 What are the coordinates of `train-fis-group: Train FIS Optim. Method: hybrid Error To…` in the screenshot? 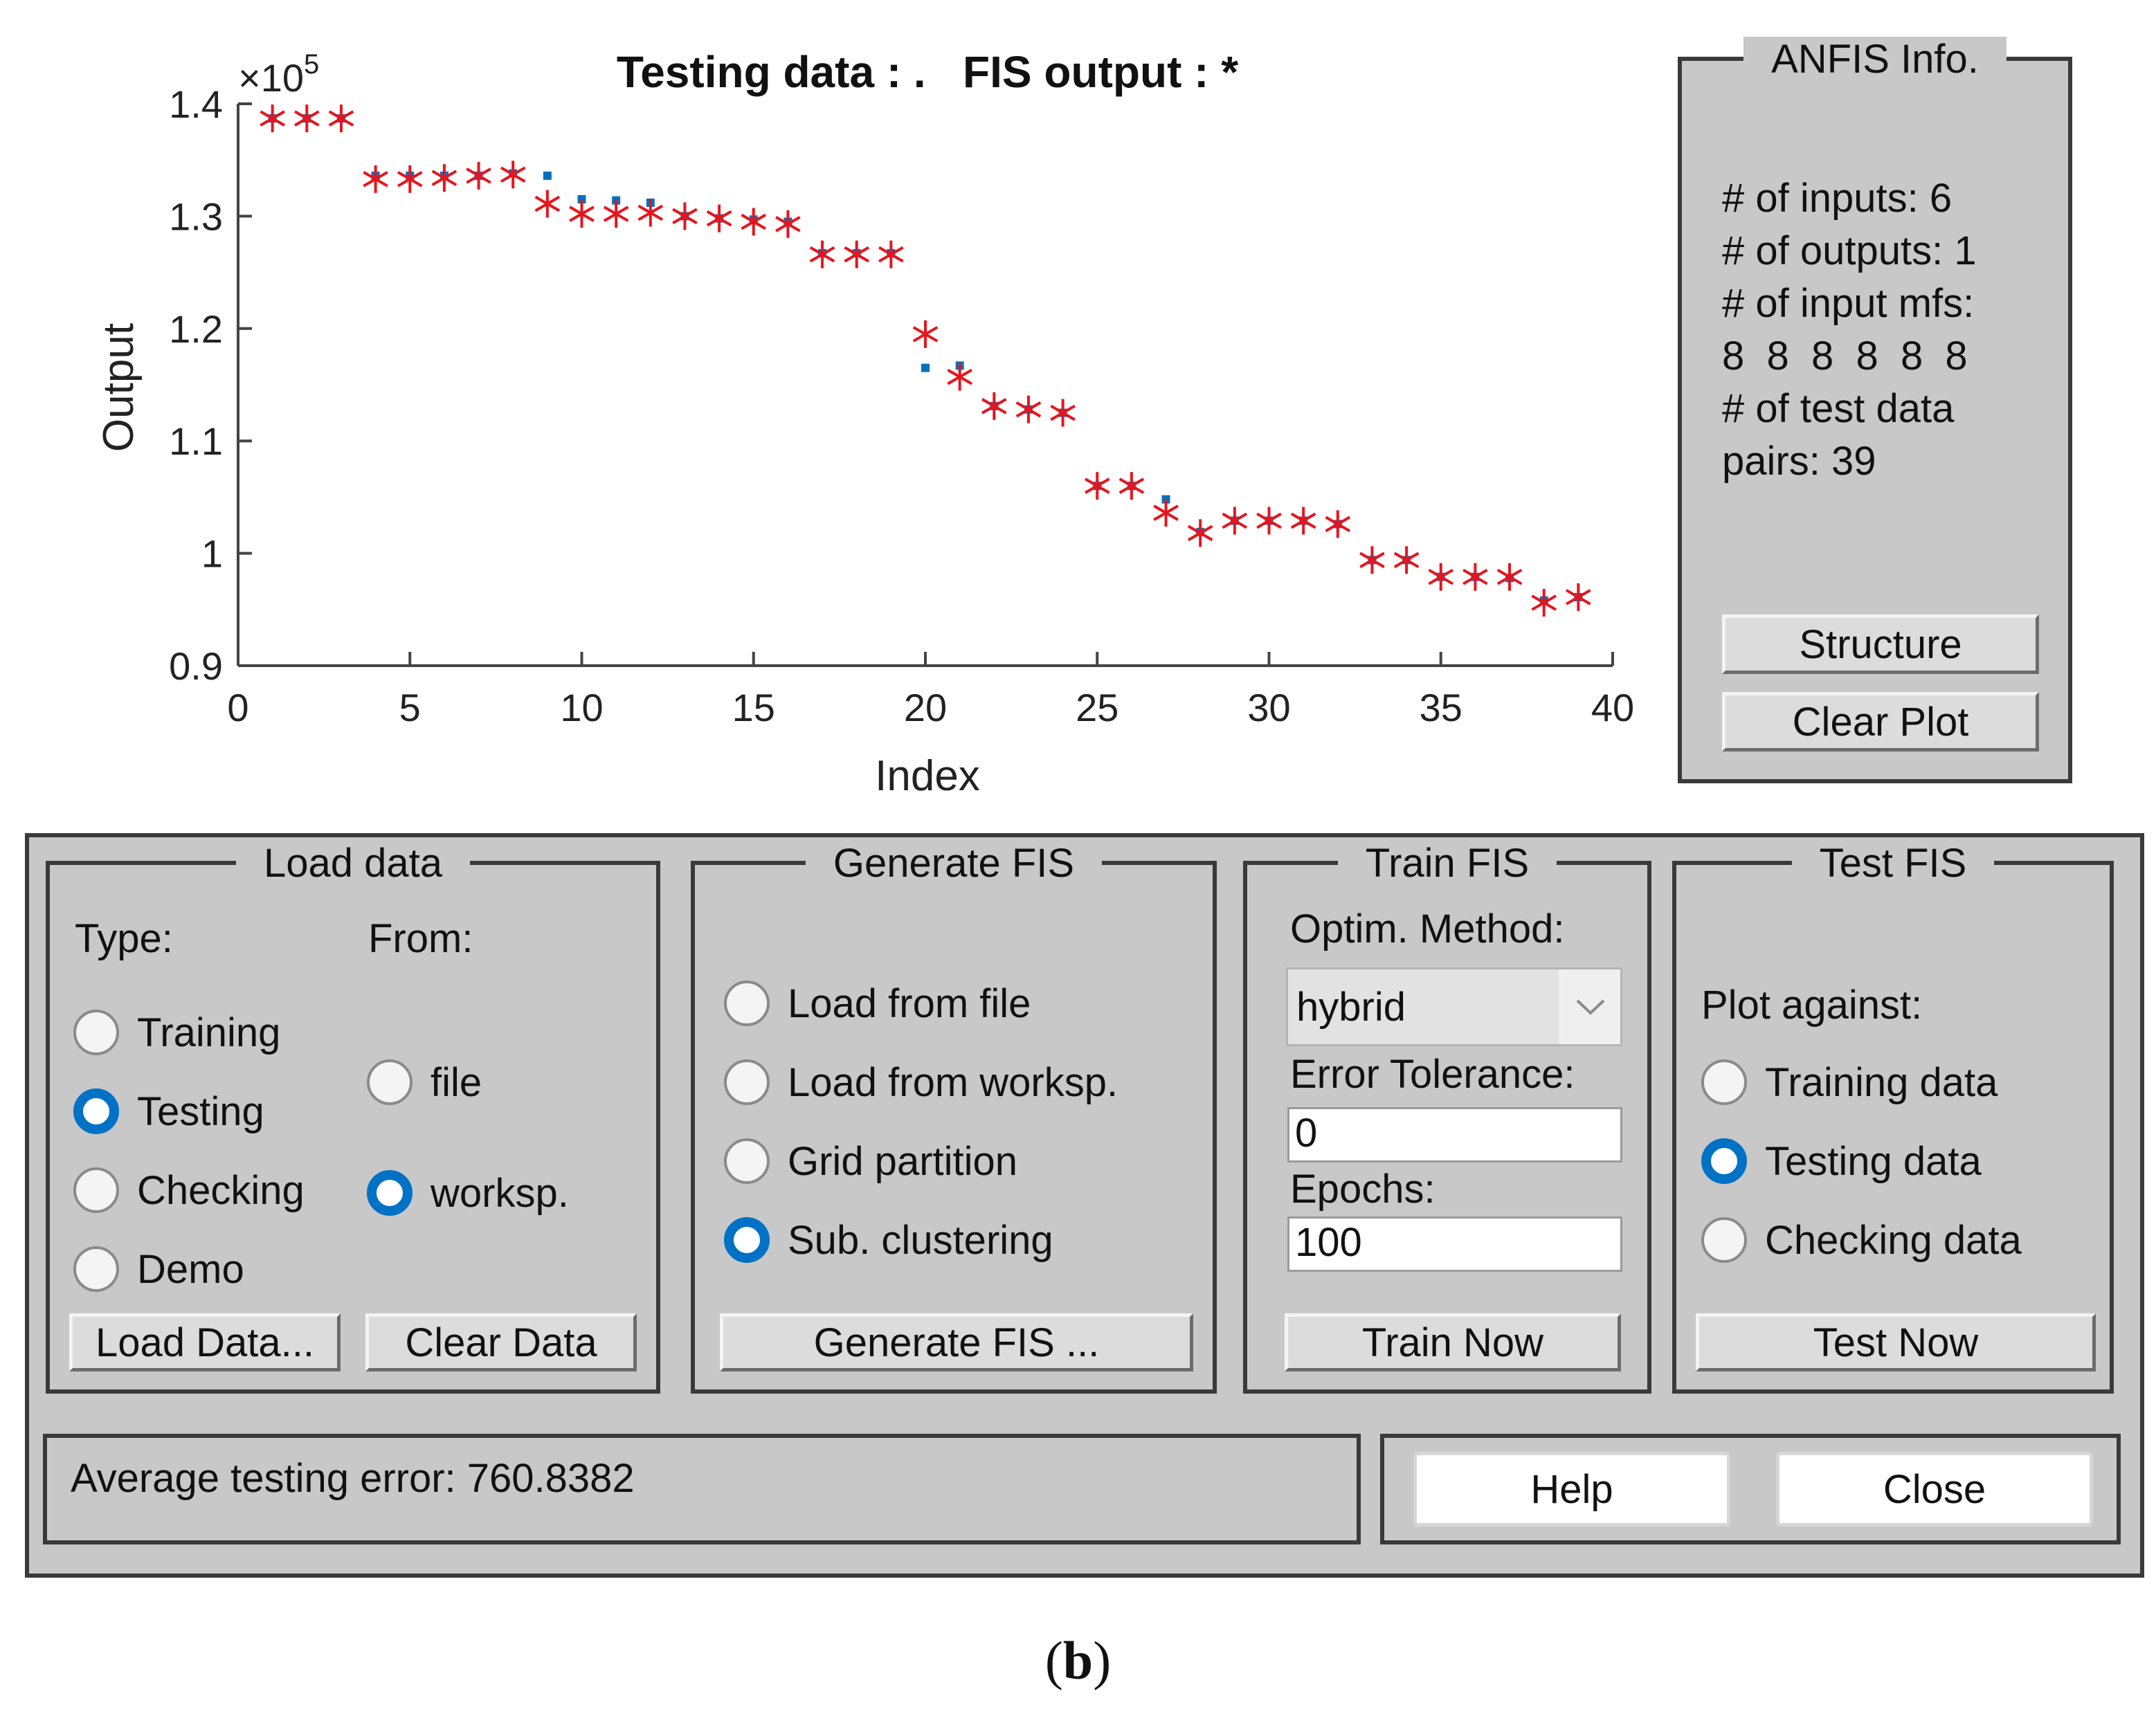 It's located at (1447, 1117).